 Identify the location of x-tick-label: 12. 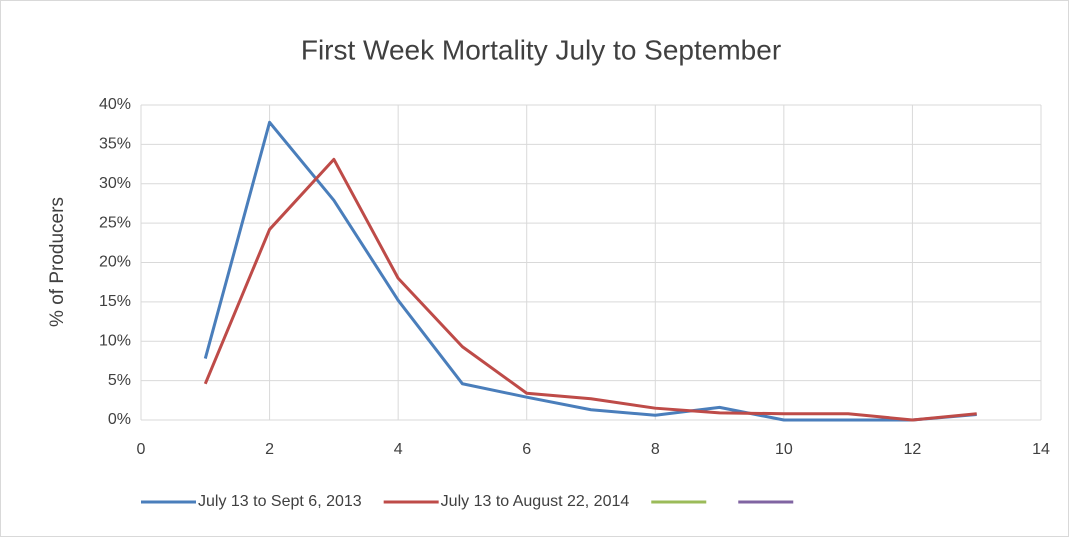
(913, 449).